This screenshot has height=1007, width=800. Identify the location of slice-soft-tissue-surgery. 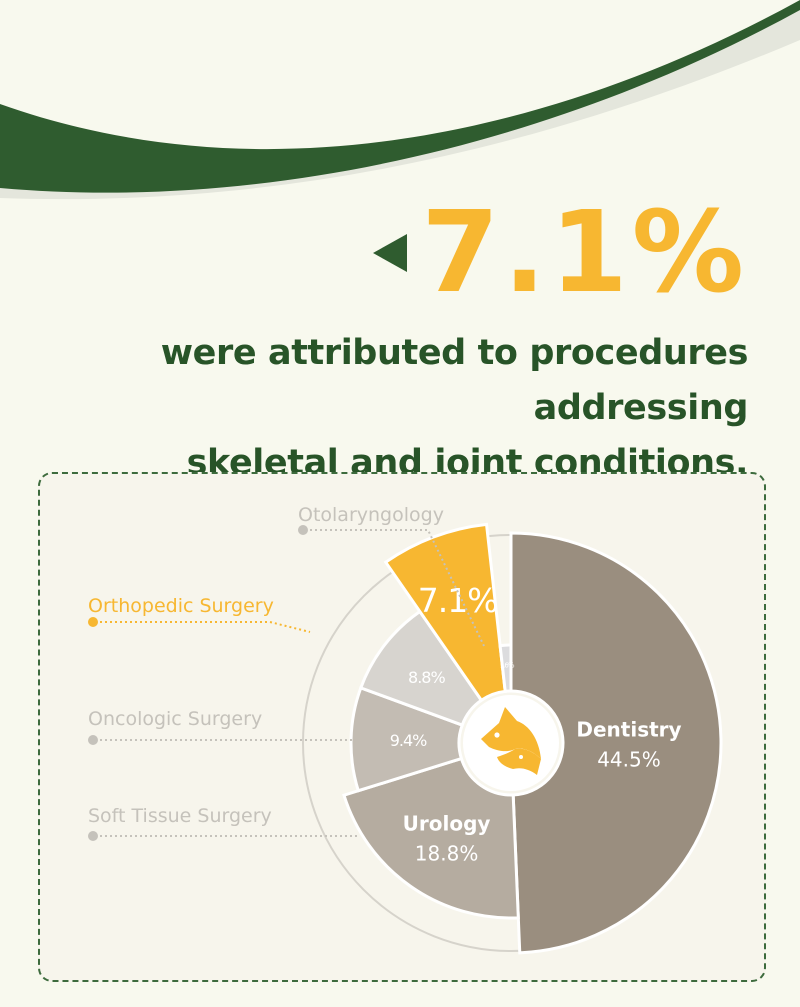
(407, 739).